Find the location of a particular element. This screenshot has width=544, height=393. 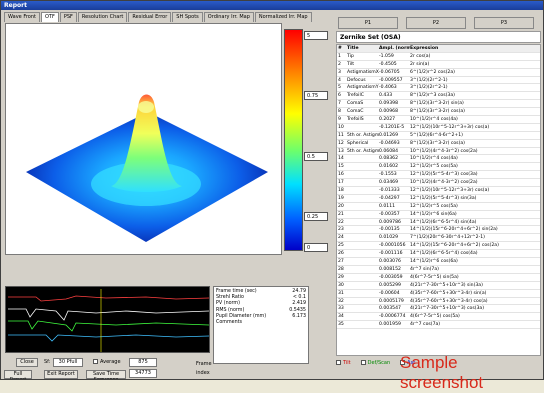

average-count-field: 875 is located at coordinates (143, 362).